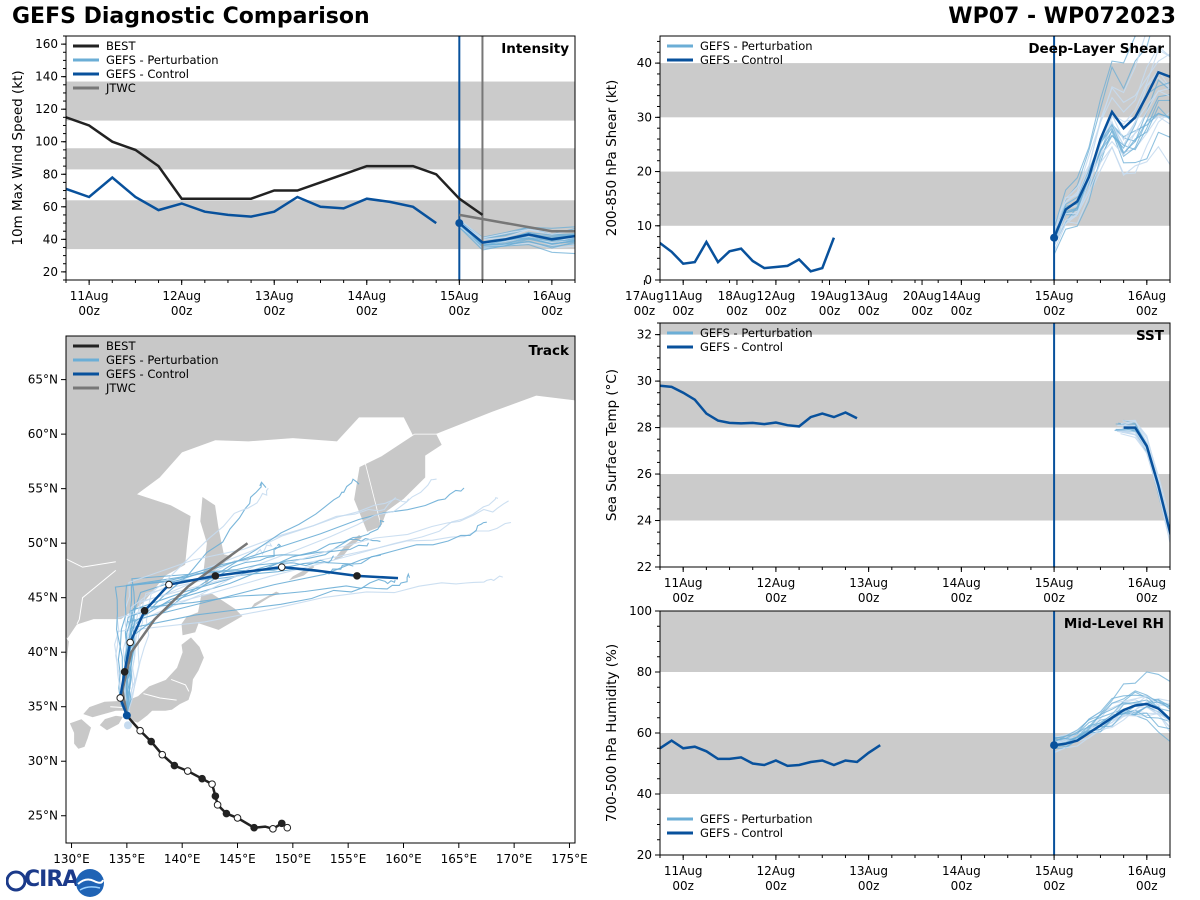  What do you see at coordinates (71, 859) in the screenshot?
I see `track-xtick-label-0: 130°E` at bounding box center [71, 859].